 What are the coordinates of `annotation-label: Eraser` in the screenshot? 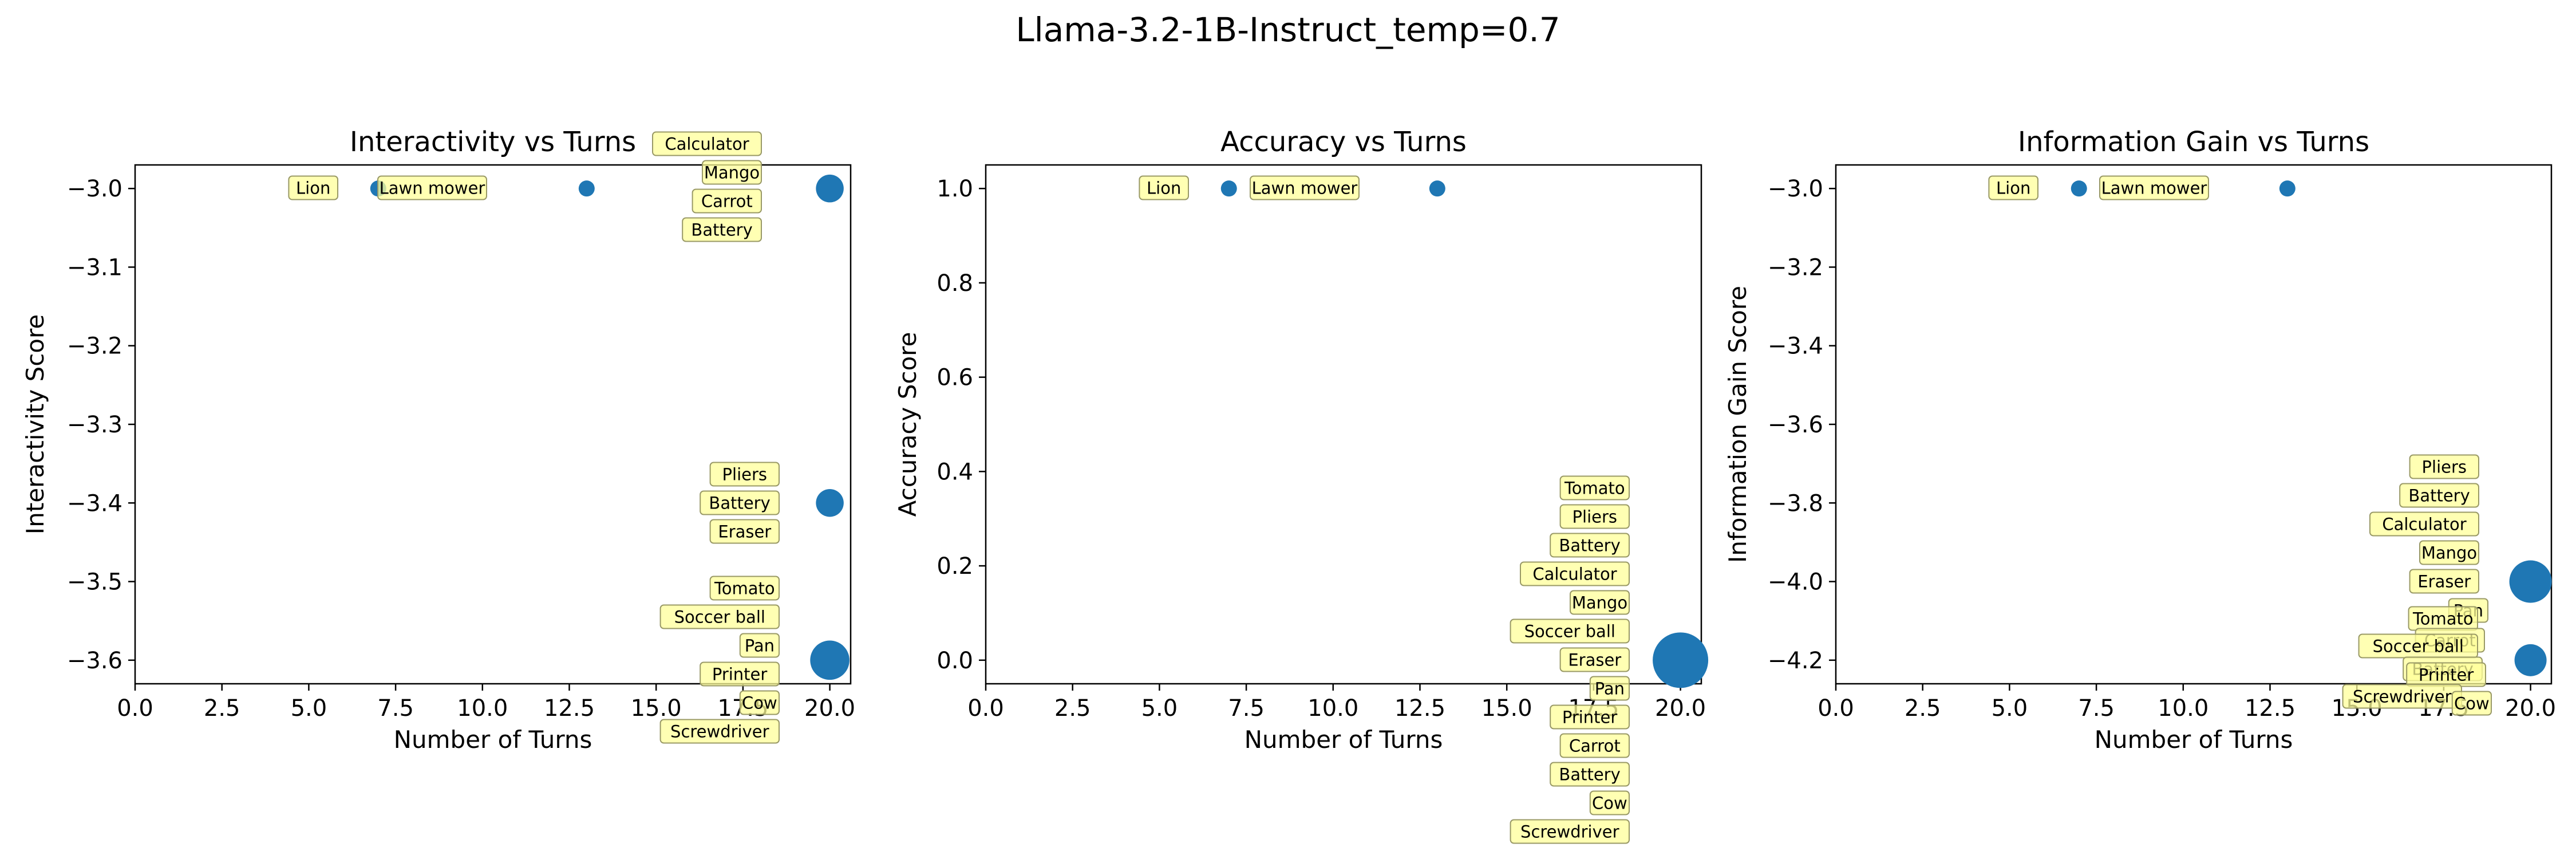 It's located at (744, 531).